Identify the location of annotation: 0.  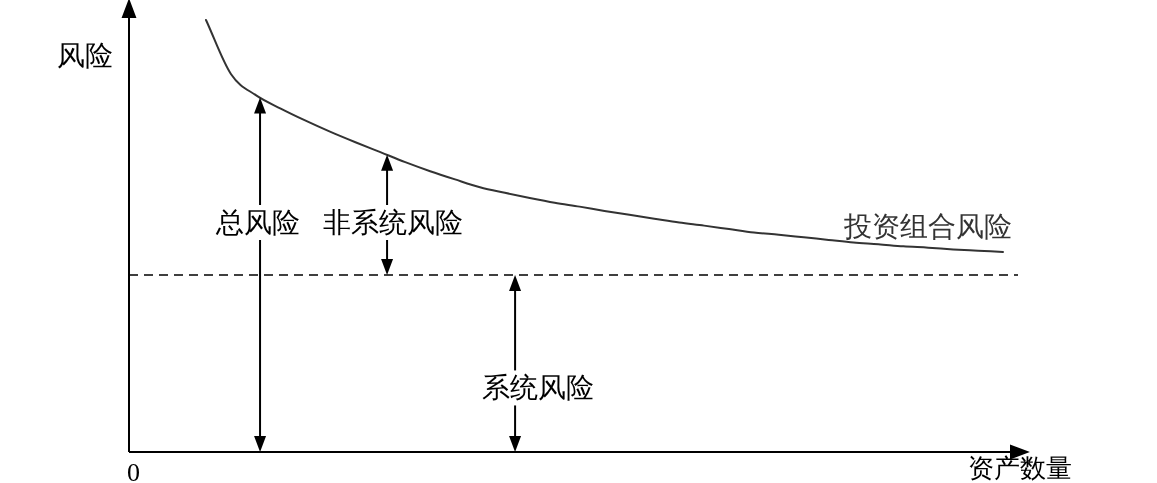
(133, 470).